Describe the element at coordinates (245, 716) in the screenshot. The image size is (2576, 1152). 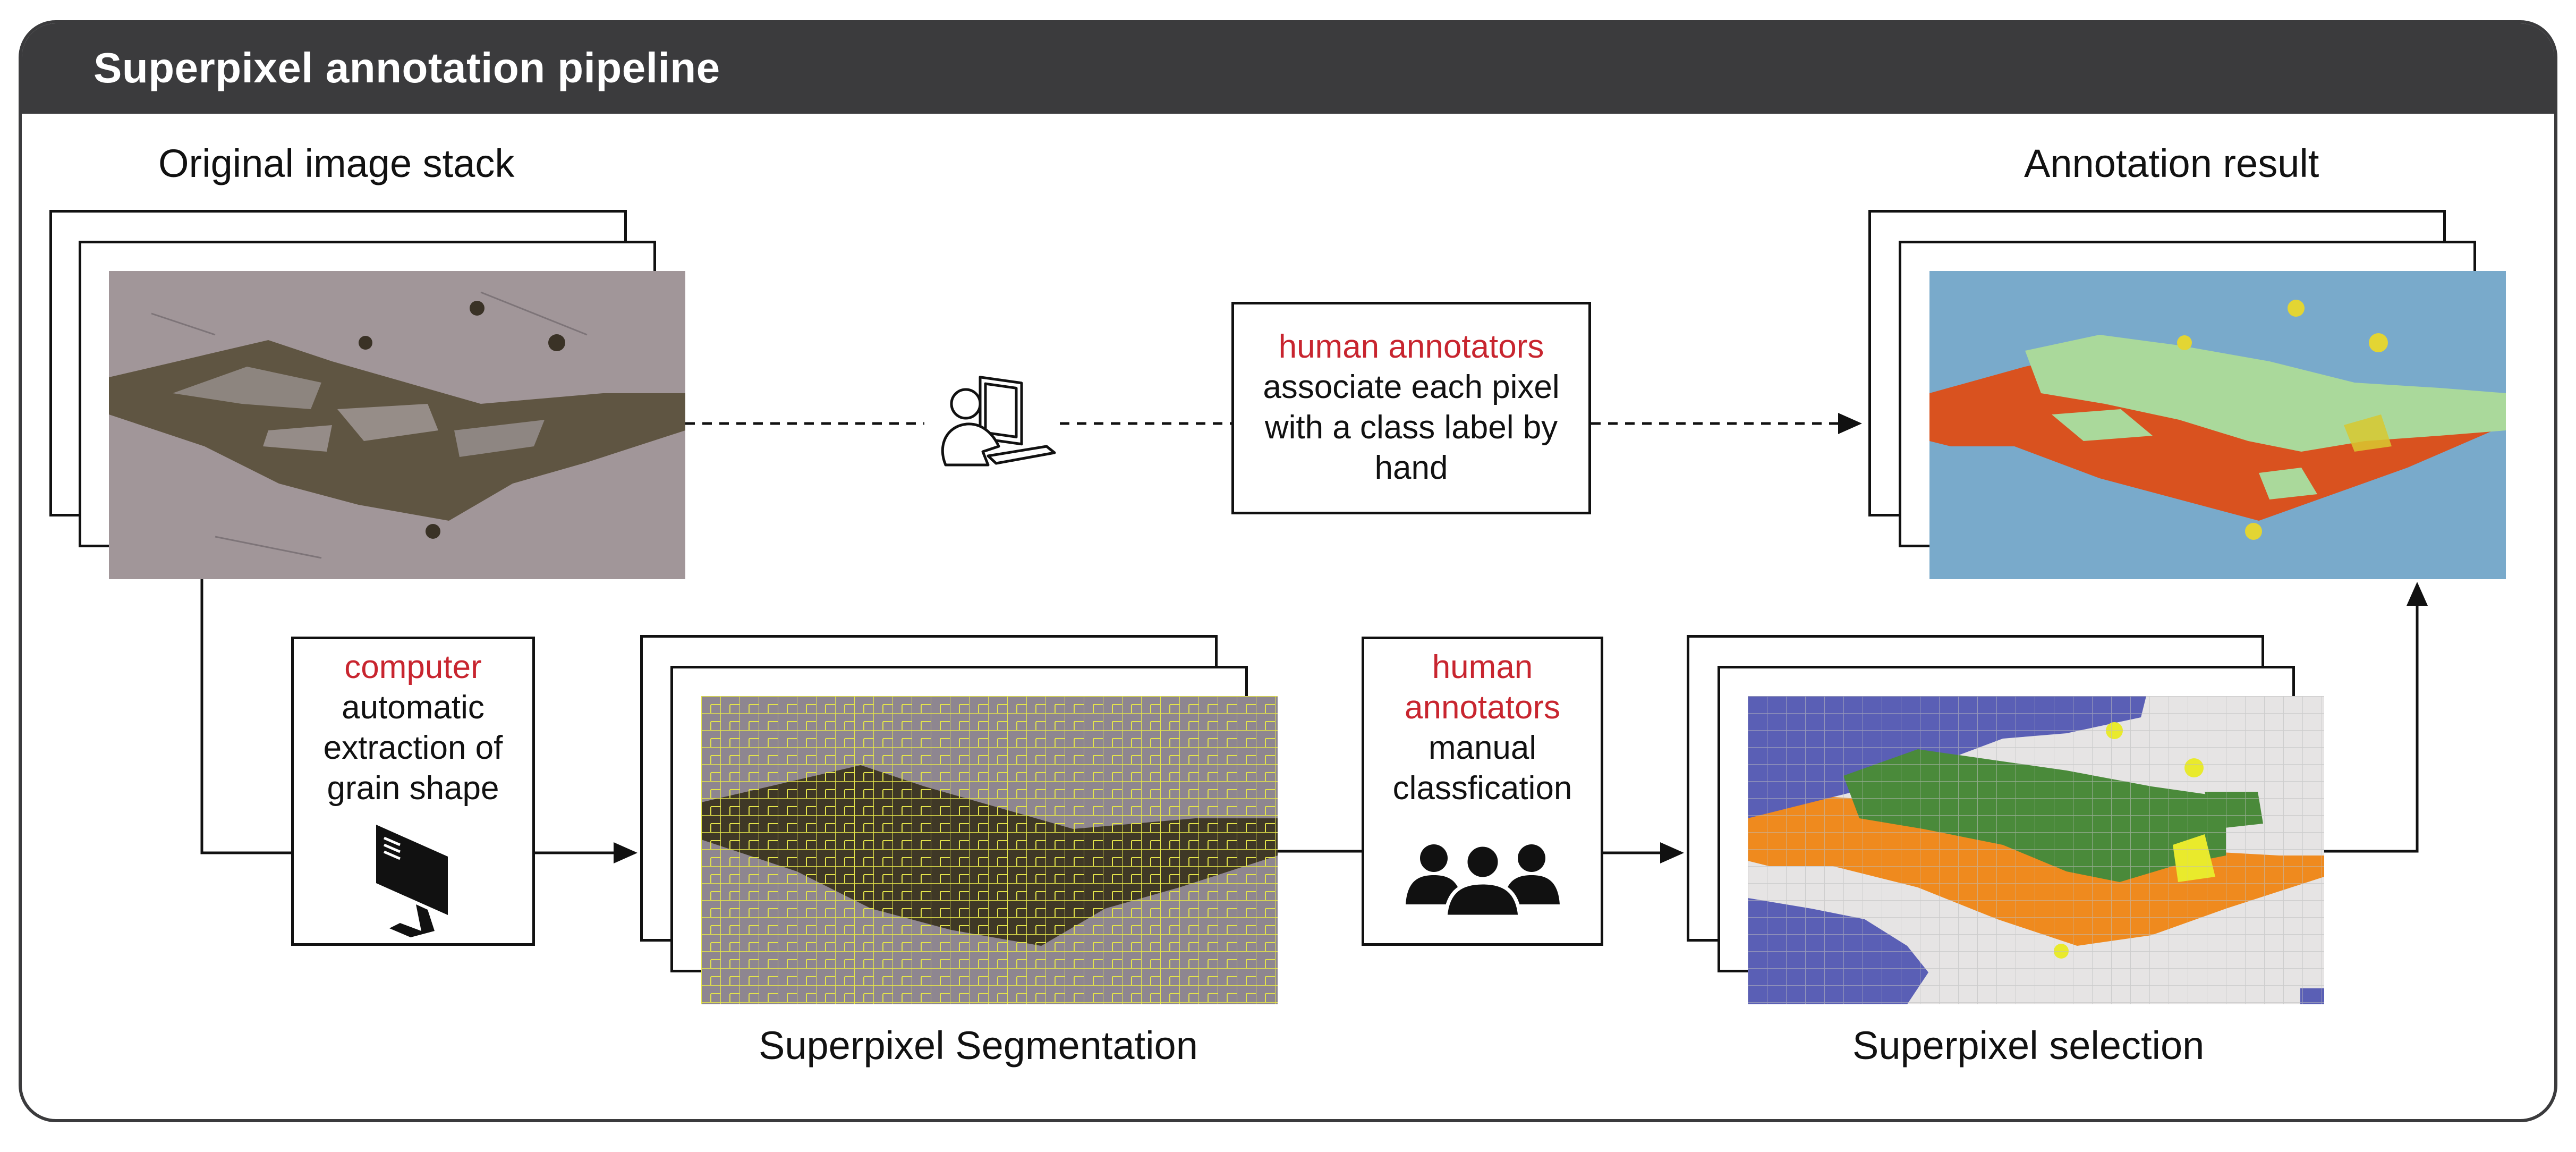
I see `line-original-to-computer` at that location.